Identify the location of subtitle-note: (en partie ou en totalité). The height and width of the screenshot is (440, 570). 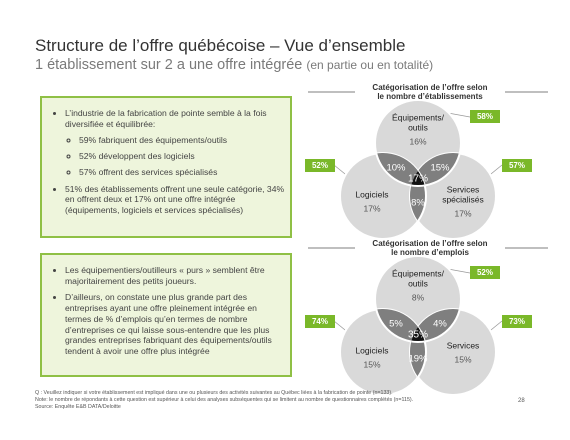
(370, 65).